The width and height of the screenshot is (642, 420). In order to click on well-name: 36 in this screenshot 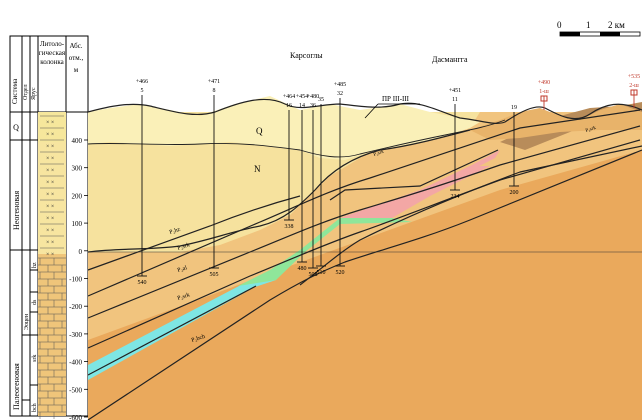, I will do `click(313, 106)`.